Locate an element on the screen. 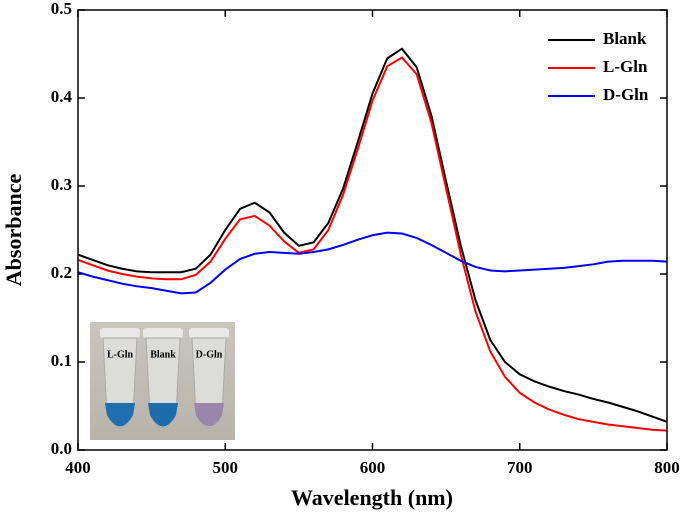 This screenshot has height=520, width=685. legend-label: Blank is located at coordinates (625, 38).